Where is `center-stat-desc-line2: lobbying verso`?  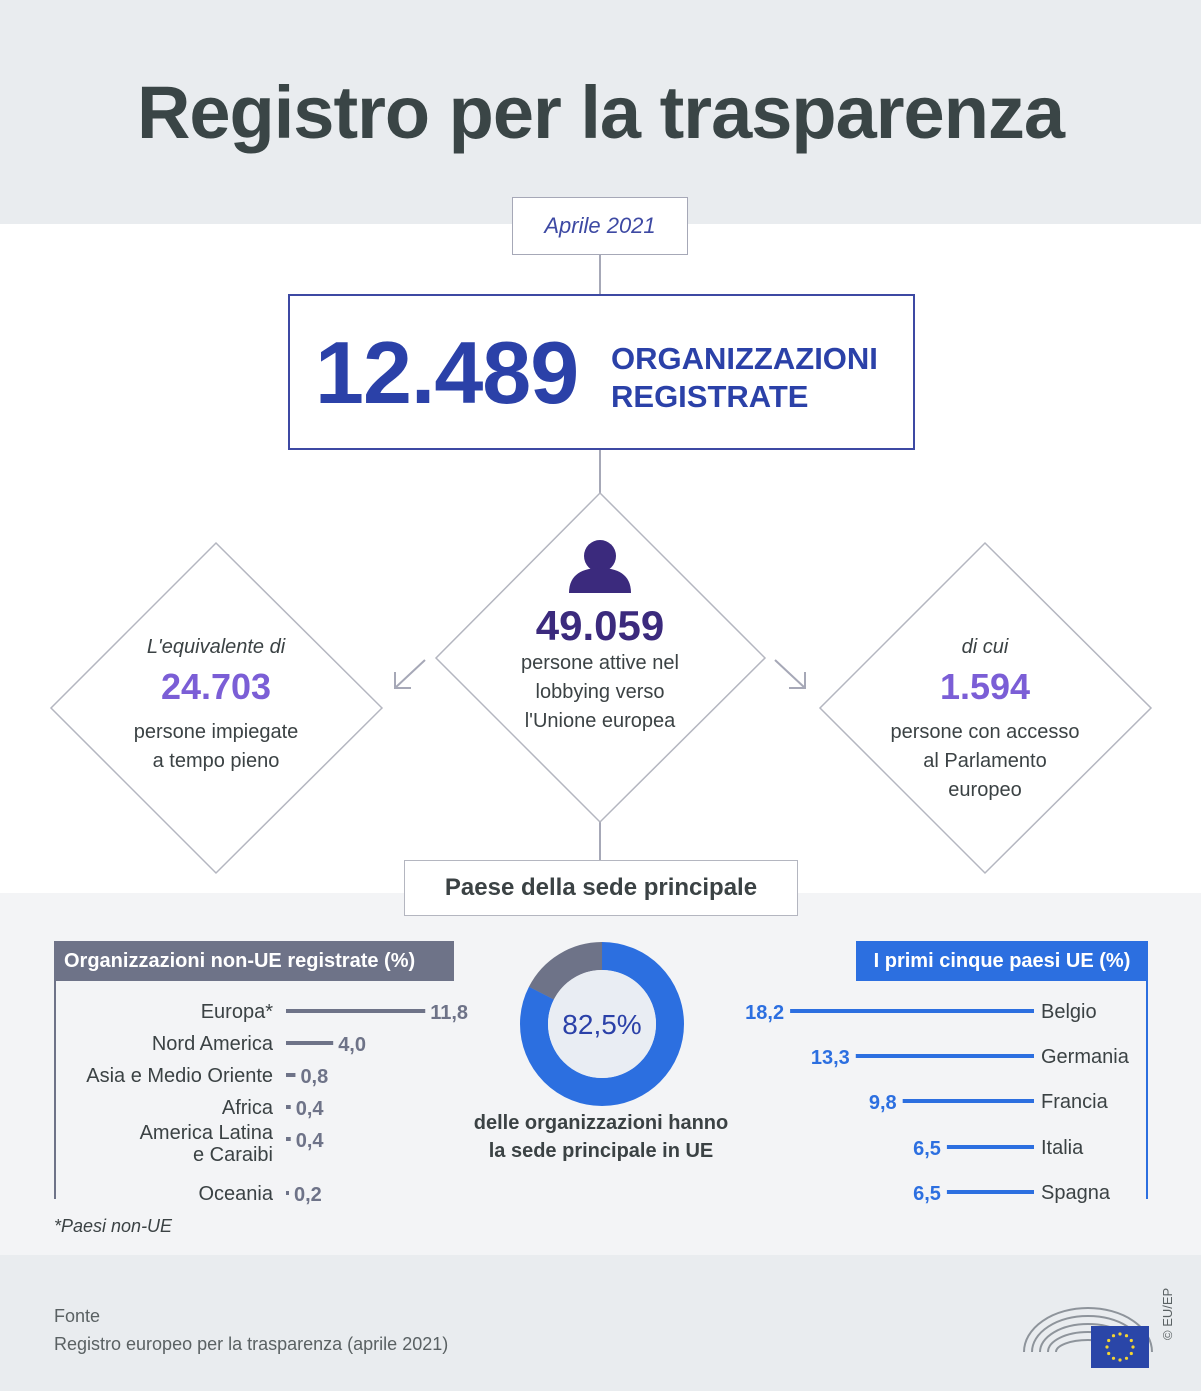 center-stat-desc-line2: lobbying verso is located at coordinates (600, 692).